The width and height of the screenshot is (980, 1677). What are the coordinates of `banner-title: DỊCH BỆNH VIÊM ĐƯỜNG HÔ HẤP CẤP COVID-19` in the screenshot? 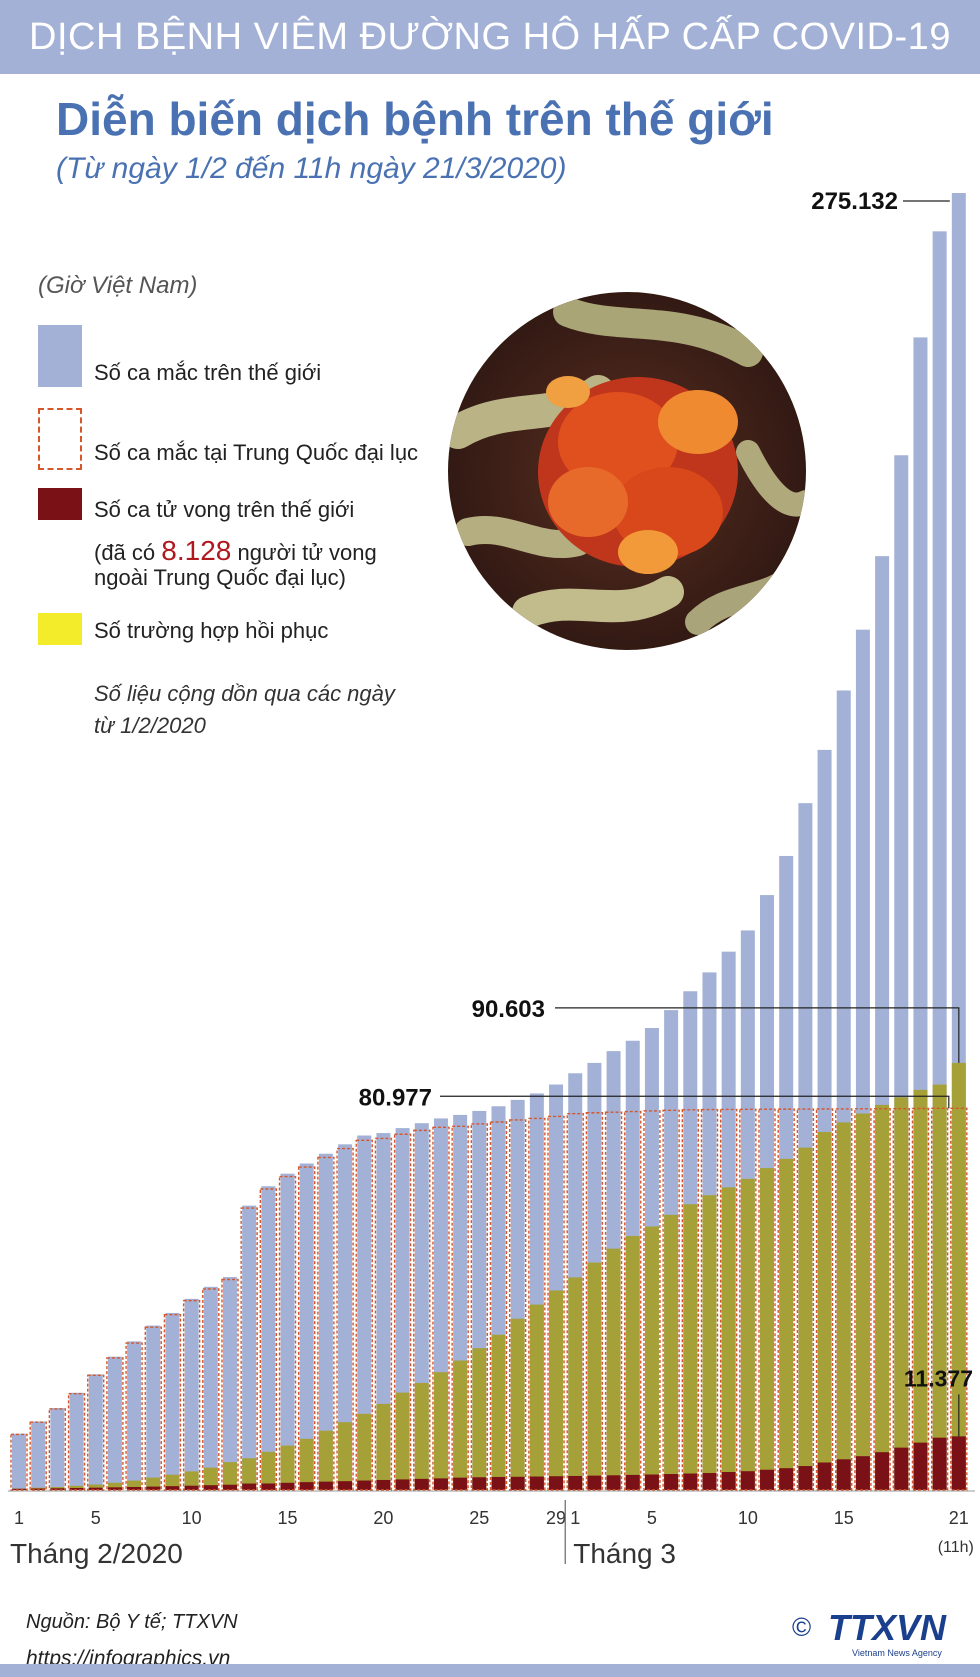 It's located at (490, 37).